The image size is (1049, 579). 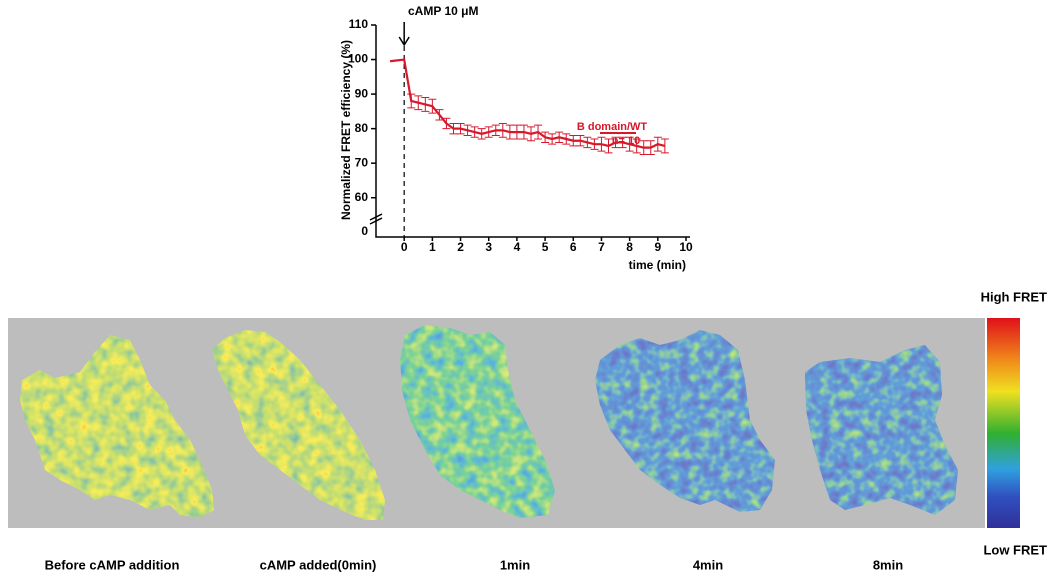 I want to click on x-tick-label: 1, so click(x=432, y=247).